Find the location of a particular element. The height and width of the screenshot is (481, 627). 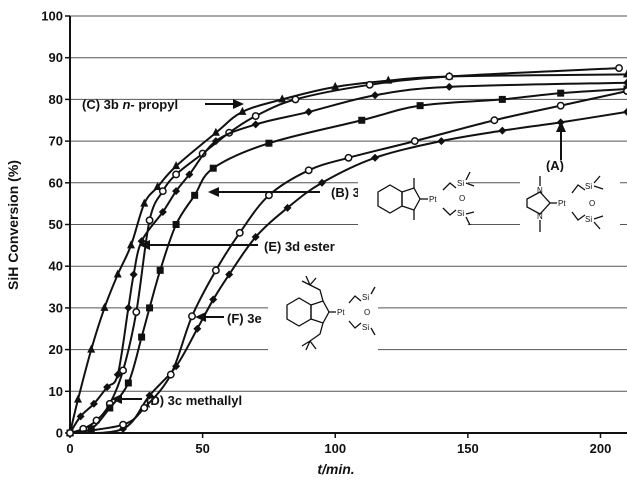

annotation-e-text: (E) 3d ester is located at coordinates (299, 246).